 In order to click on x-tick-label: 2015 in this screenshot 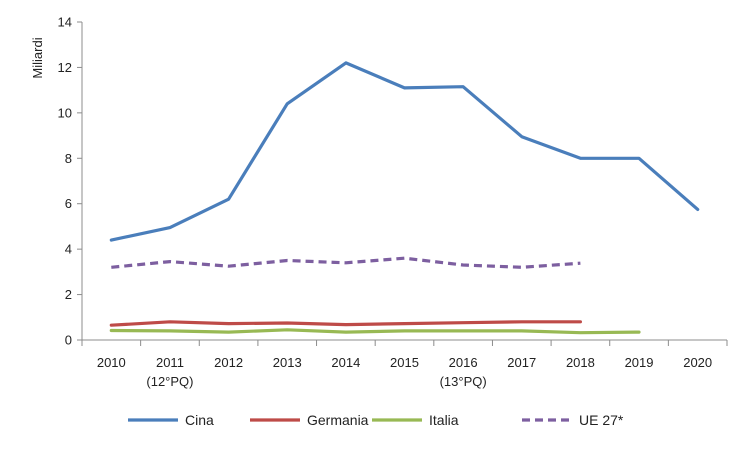, I will do `click(404, 362)`.